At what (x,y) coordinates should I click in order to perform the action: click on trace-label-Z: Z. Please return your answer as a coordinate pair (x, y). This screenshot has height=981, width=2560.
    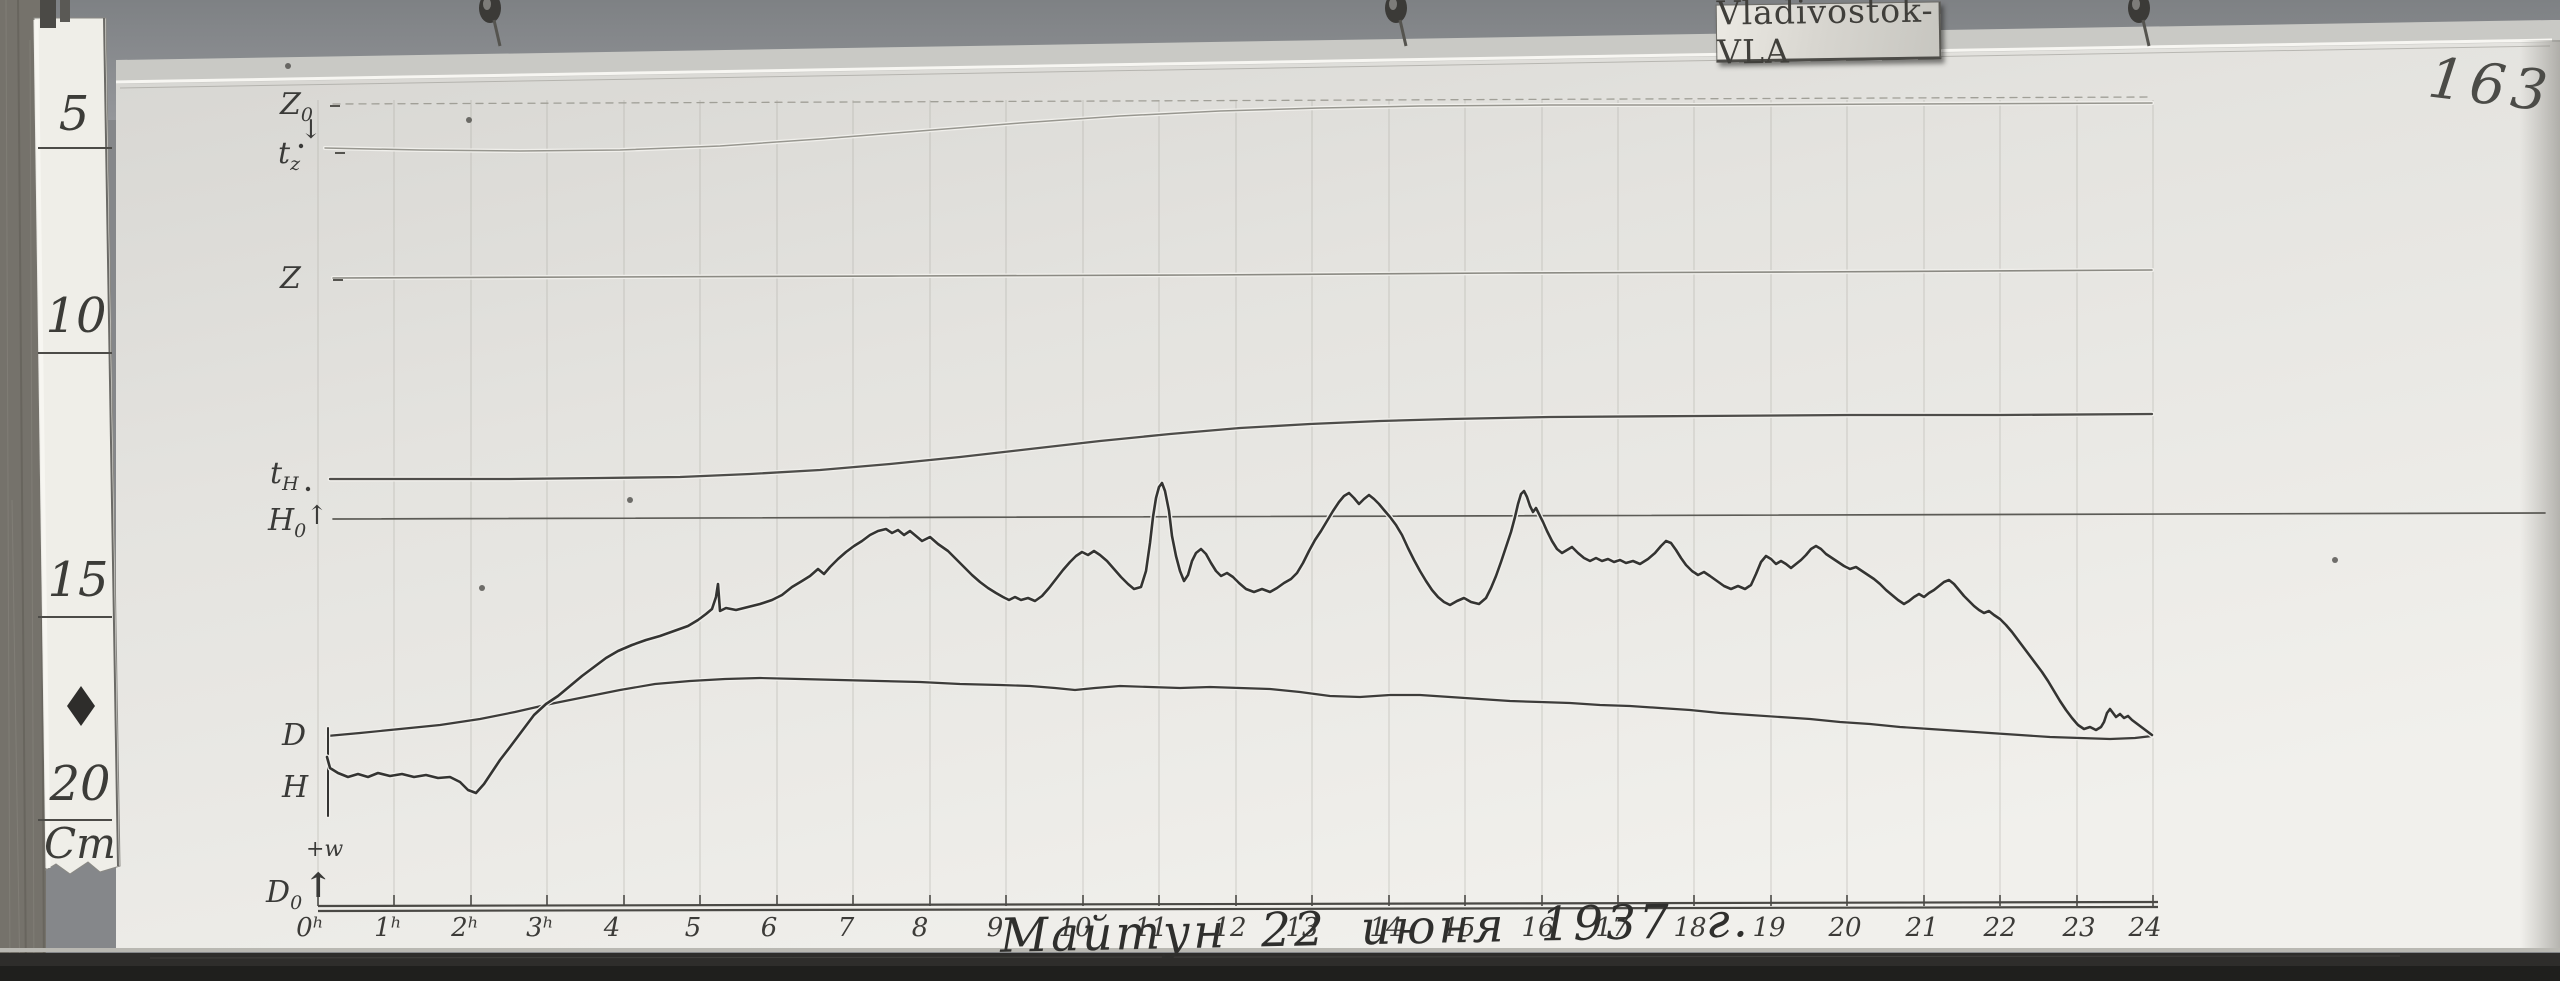
    Looking at the image, I should click on (290, 278).